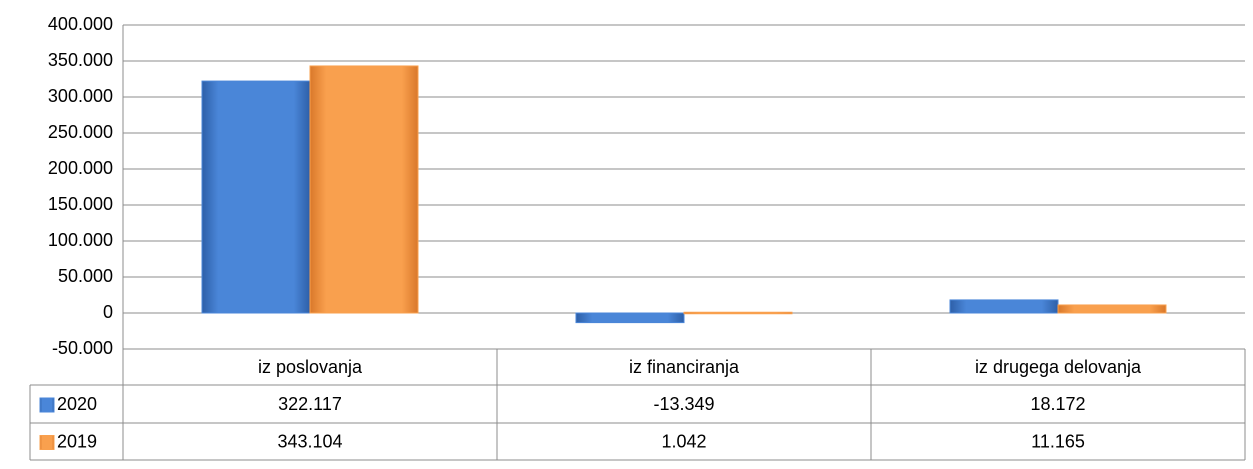  I want to click on y-tick-label: -50.000, so click(82, 348).